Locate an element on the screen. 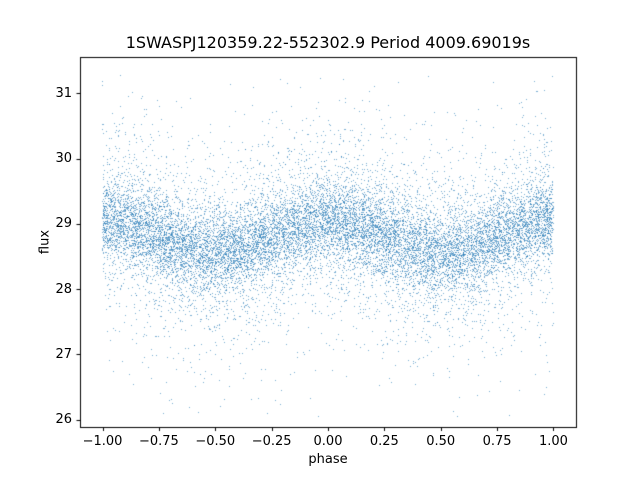  x-tick-label: 0.00 is located at coordinates (328, 441).